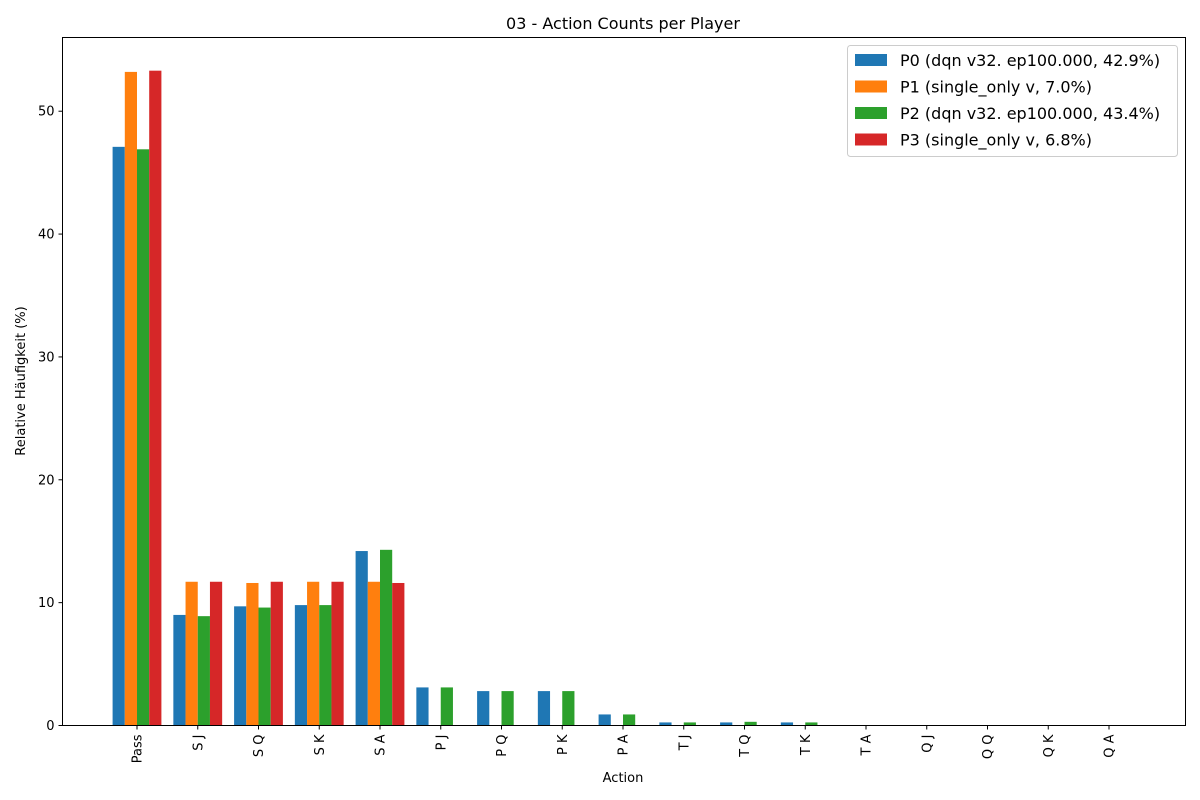  Describe the element at coordinates (240, 666) in the screenshot. I see `bar-s-q-p0` at that location.